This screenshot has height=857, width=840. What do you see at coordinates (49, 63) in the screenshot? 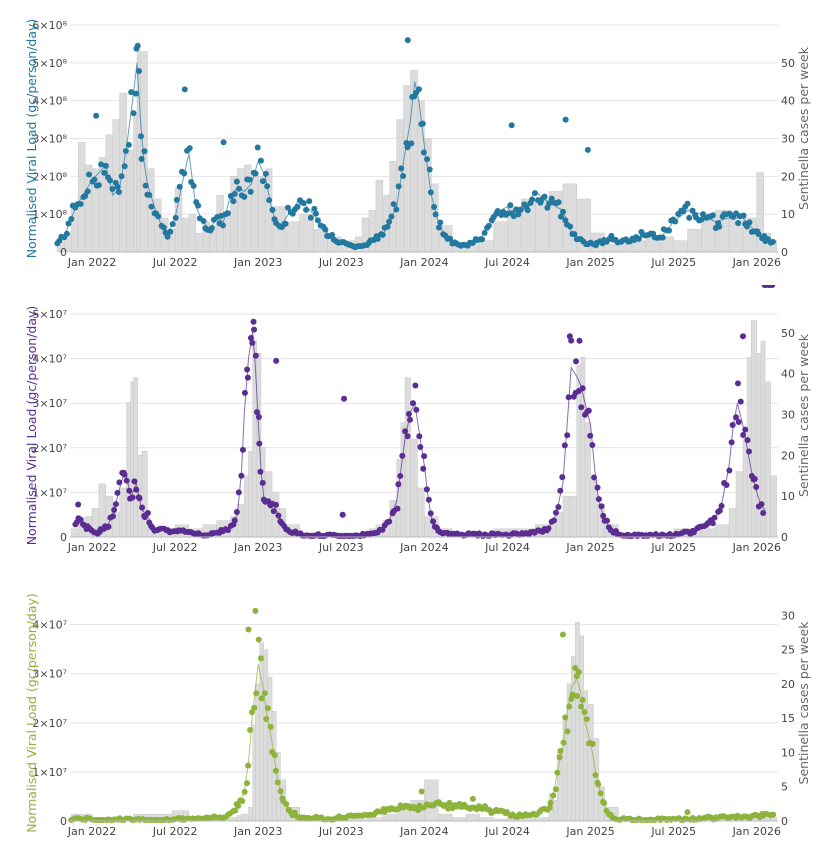
I see `svg-text: 5×10⁸` at bounding box center [49, 63].